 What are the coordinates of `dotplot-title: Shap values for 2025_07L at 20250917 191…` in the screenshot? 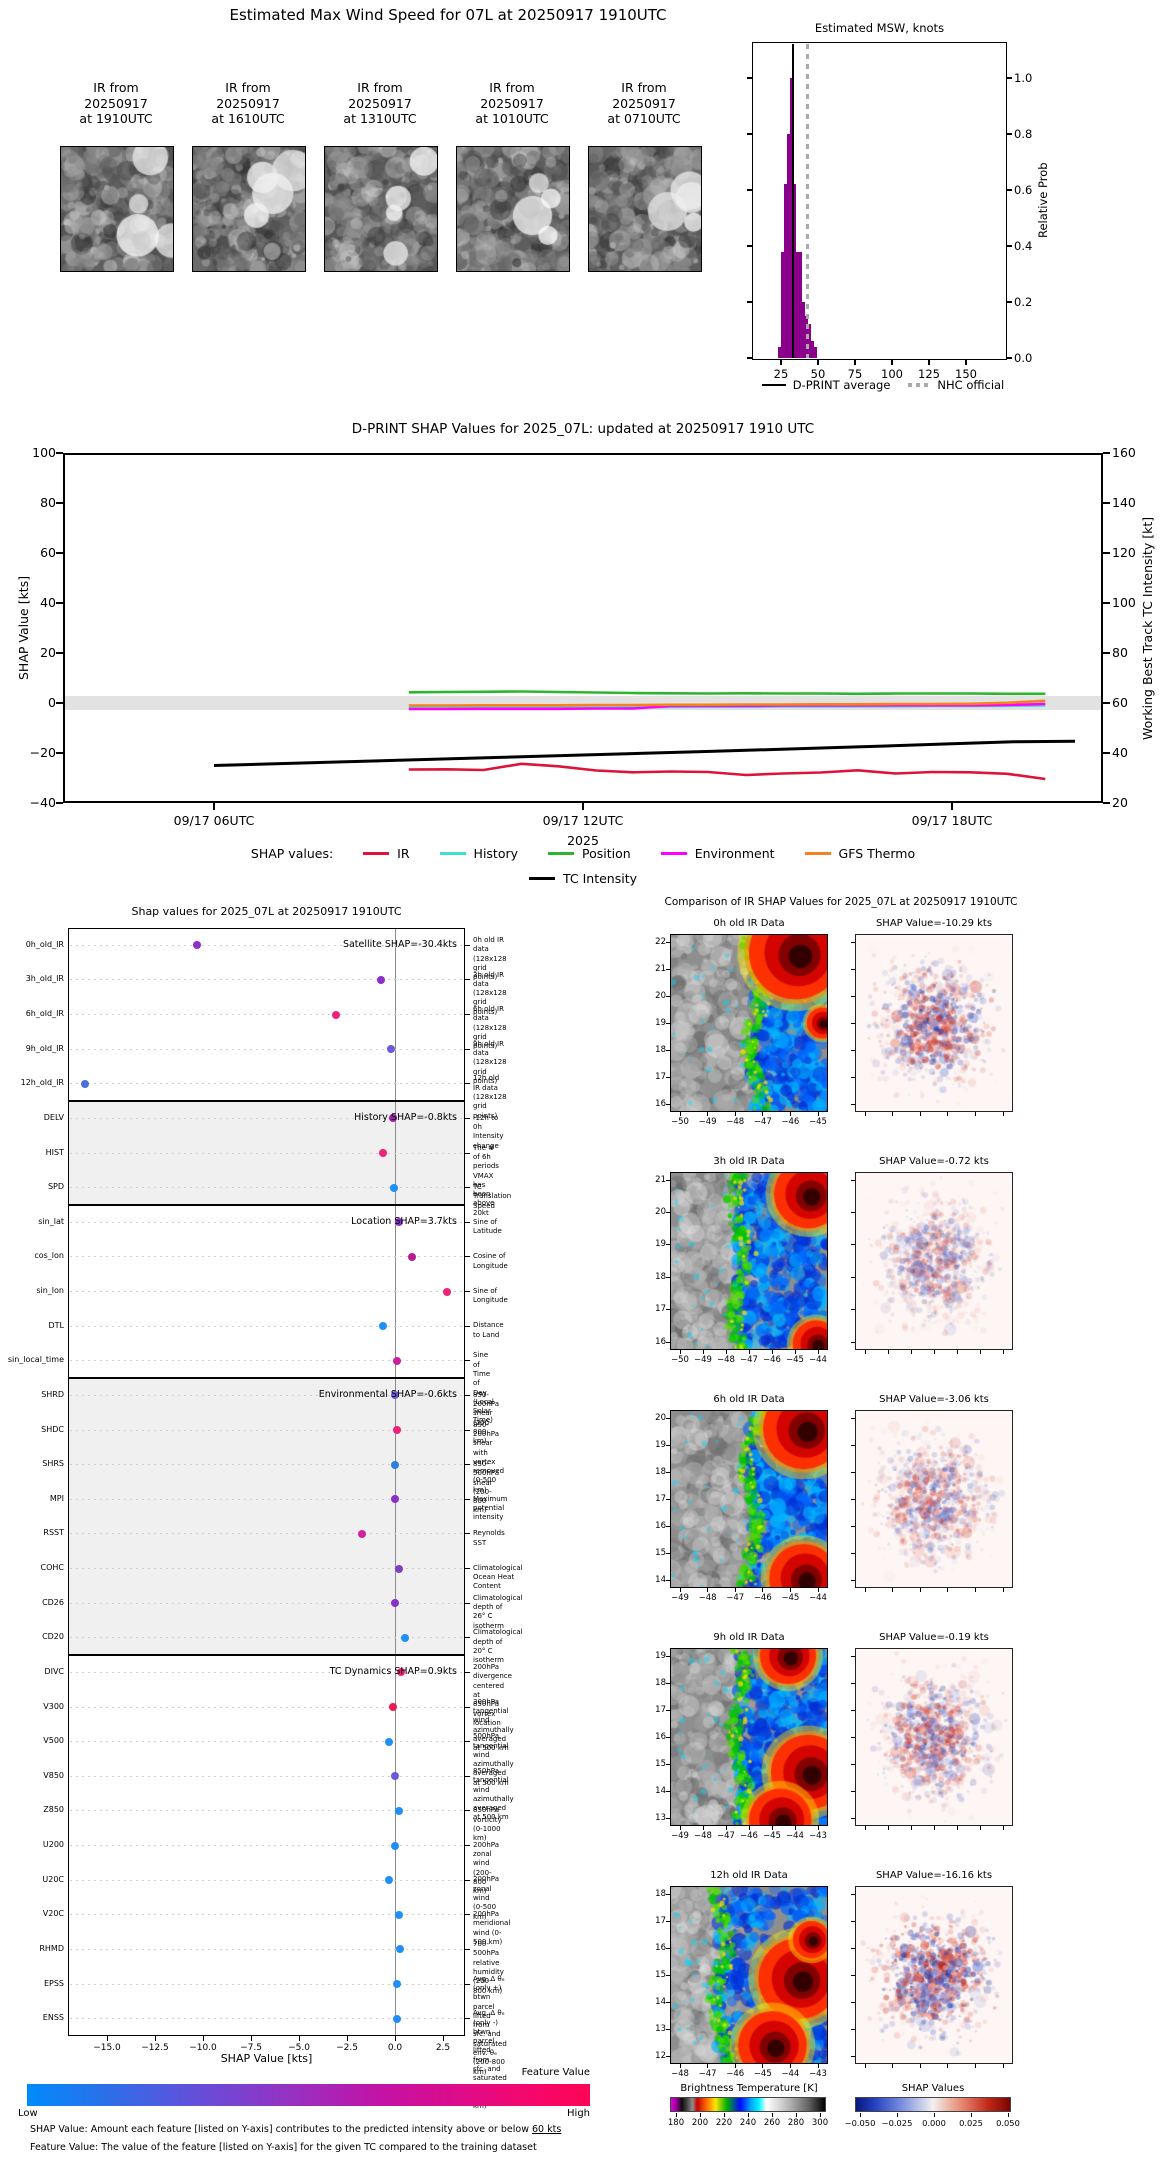 It's located at (266, 911).